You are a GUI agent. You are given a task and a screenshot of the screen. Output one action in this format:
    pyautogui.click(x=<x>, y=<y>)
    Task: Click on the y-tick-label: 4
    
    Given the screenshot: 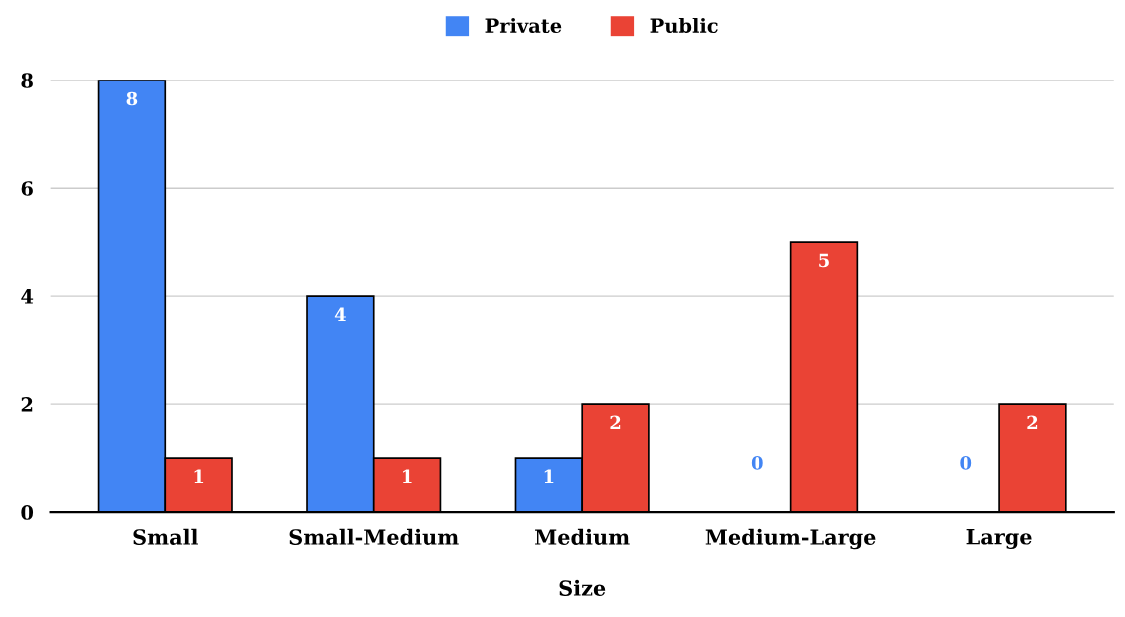 What is the action you would take?
    pyautogui.click(x=27, y=296)
    